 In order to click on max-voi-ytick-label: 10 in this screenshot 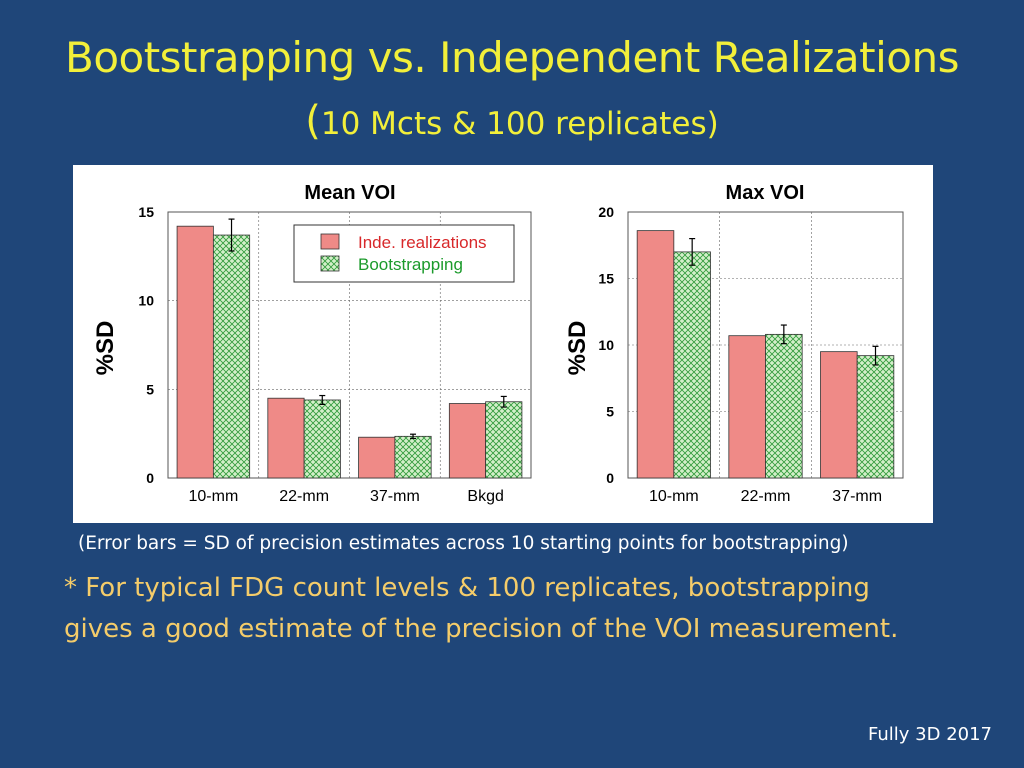, I will do `click(606, 345)`.